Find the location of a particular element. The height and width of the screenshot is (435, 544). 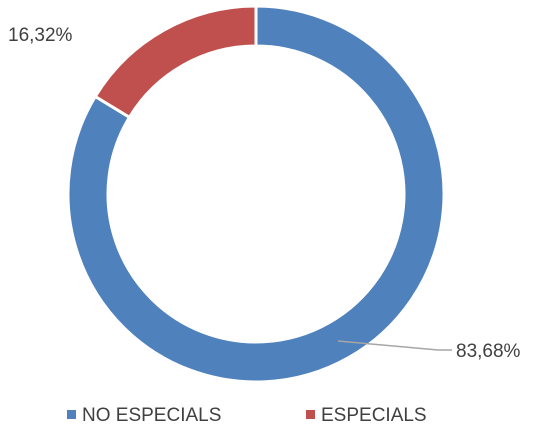

leader-lines is located at coordinates (394, 345).